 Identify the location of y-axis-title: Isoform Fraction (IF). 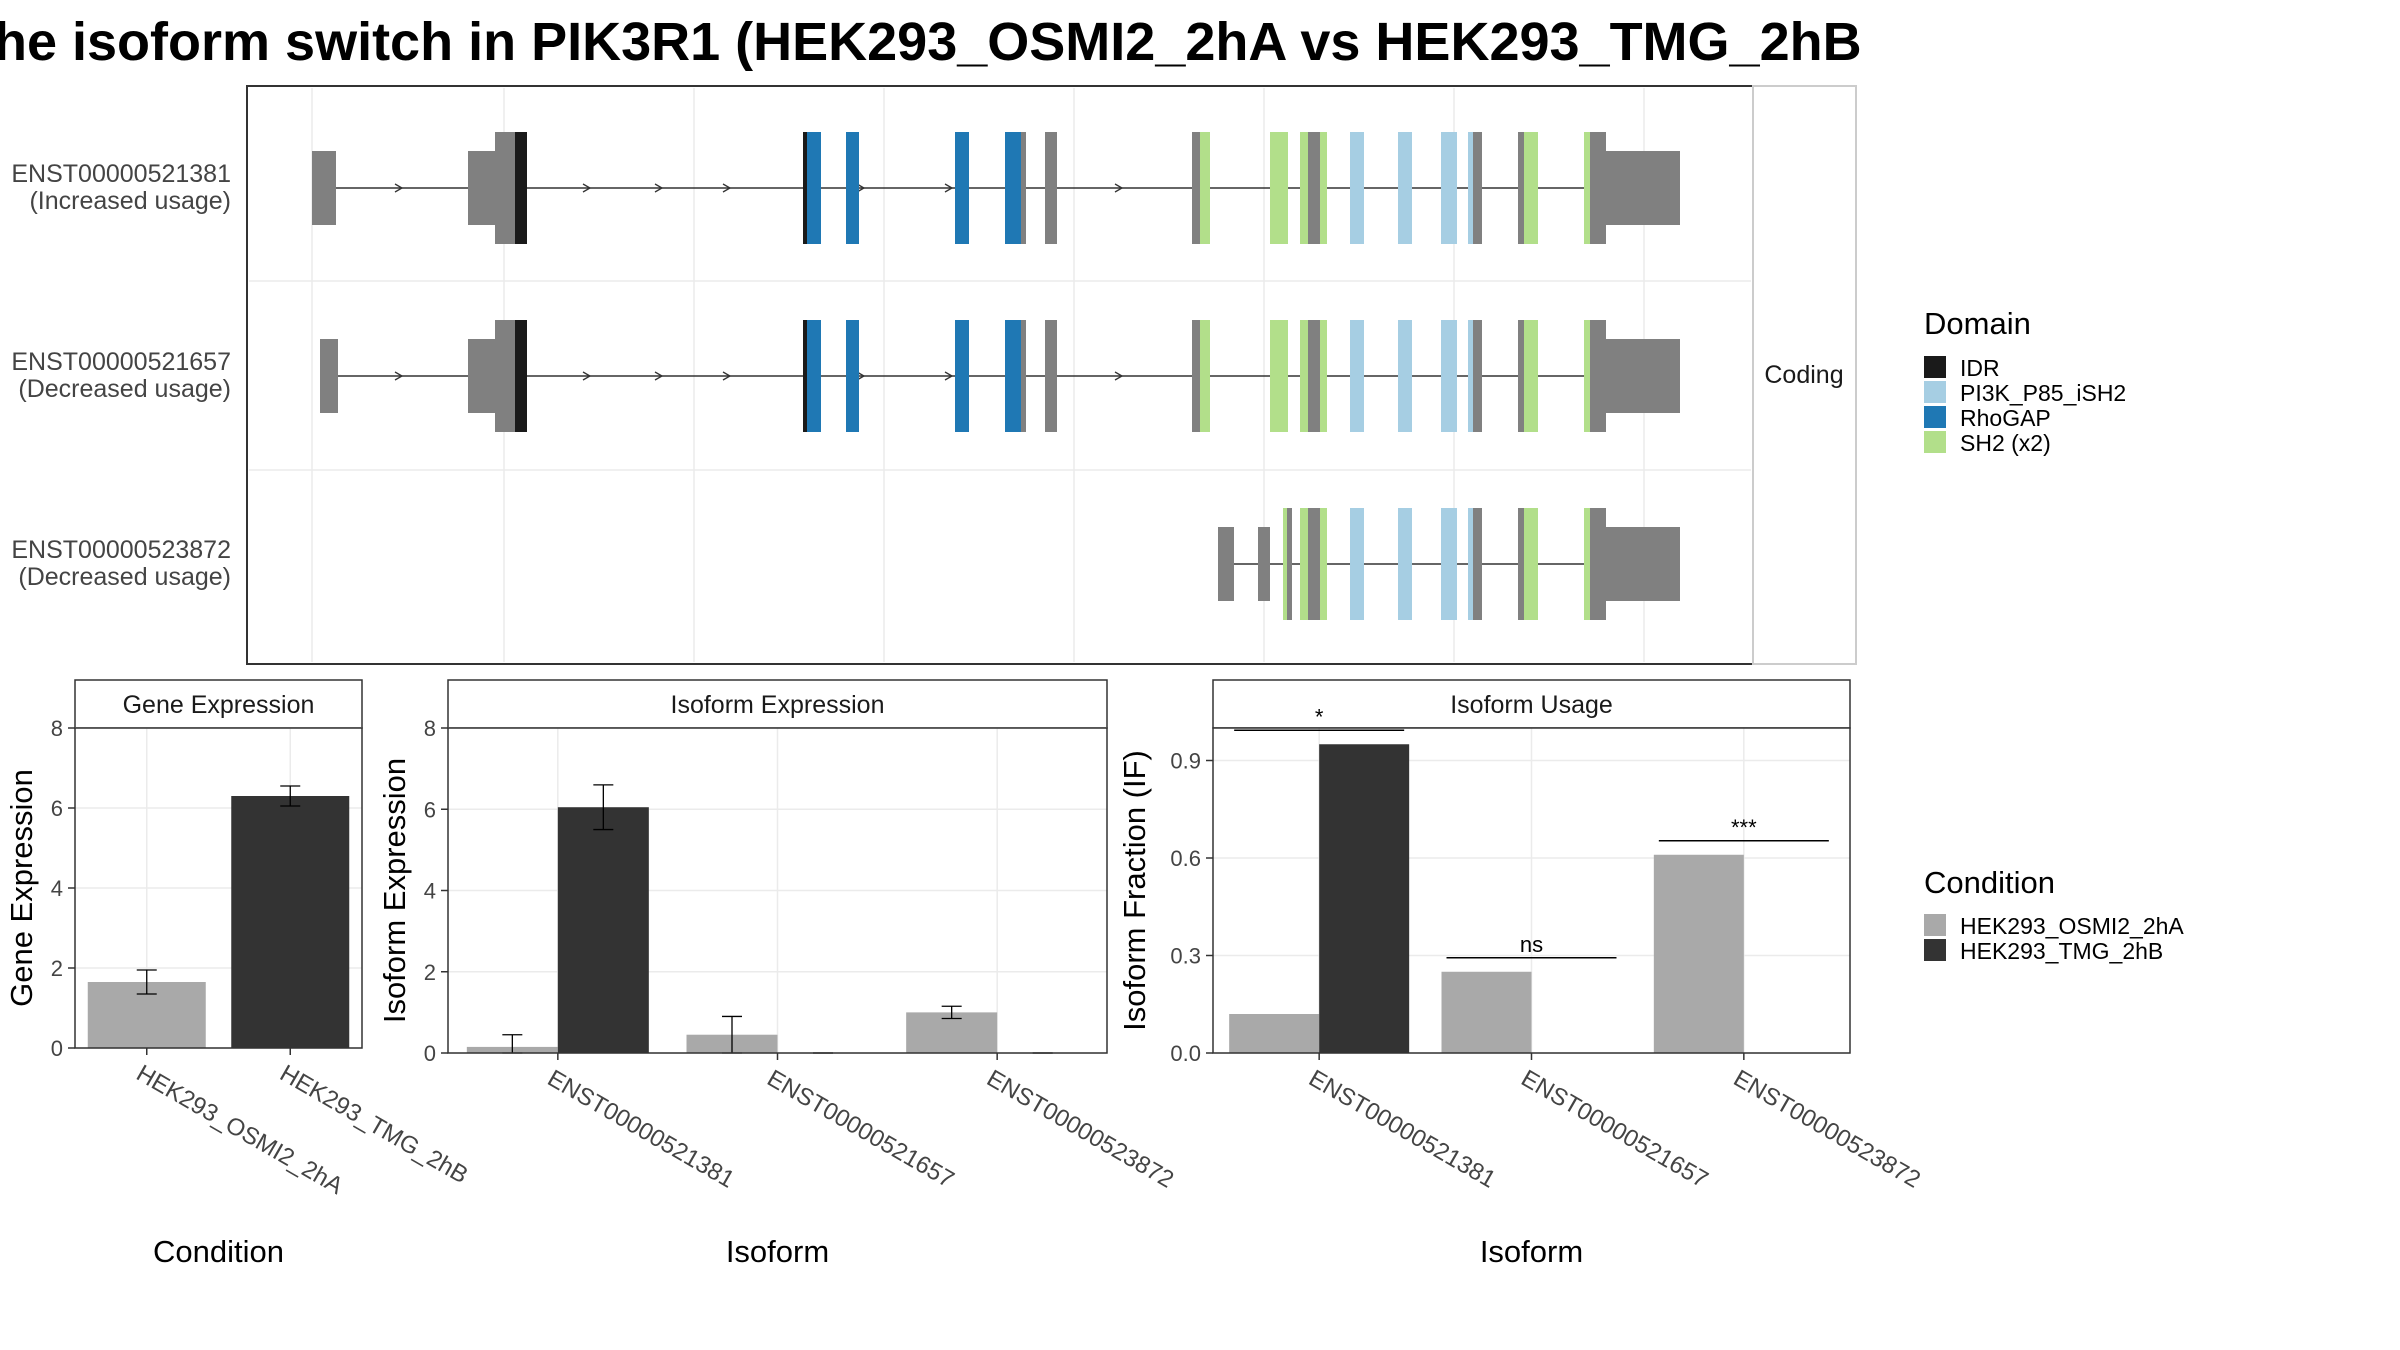
(1134, 890).